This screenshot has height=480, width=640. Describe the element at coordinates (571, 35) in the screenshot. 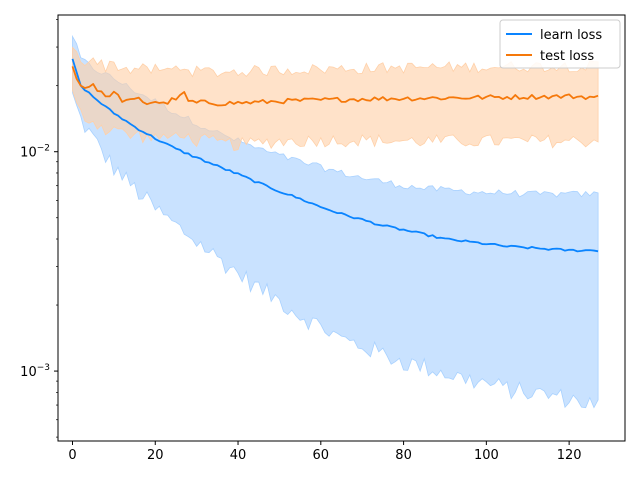

I see `learn-loss-legend-label: learn loss` at that location.